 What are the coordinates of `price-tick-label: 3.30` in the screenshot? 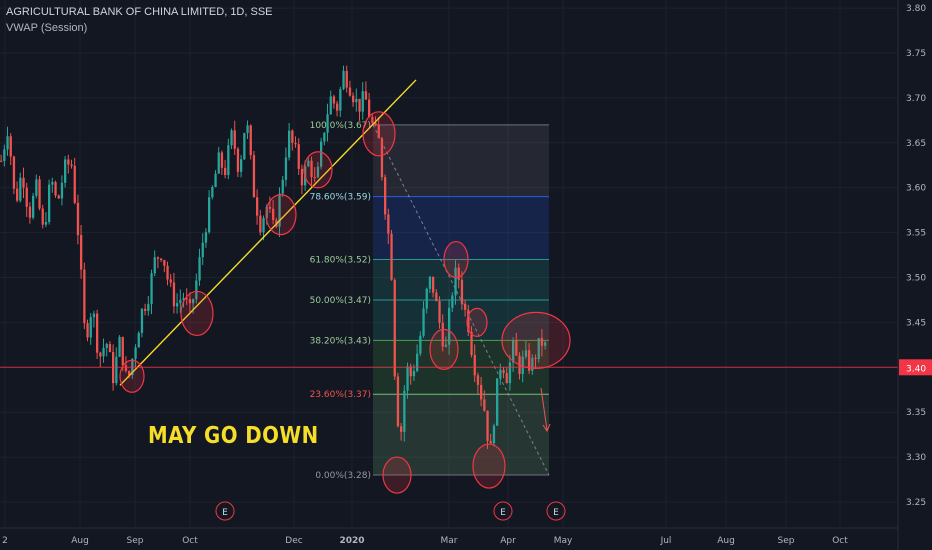 It's located at (916, 458).